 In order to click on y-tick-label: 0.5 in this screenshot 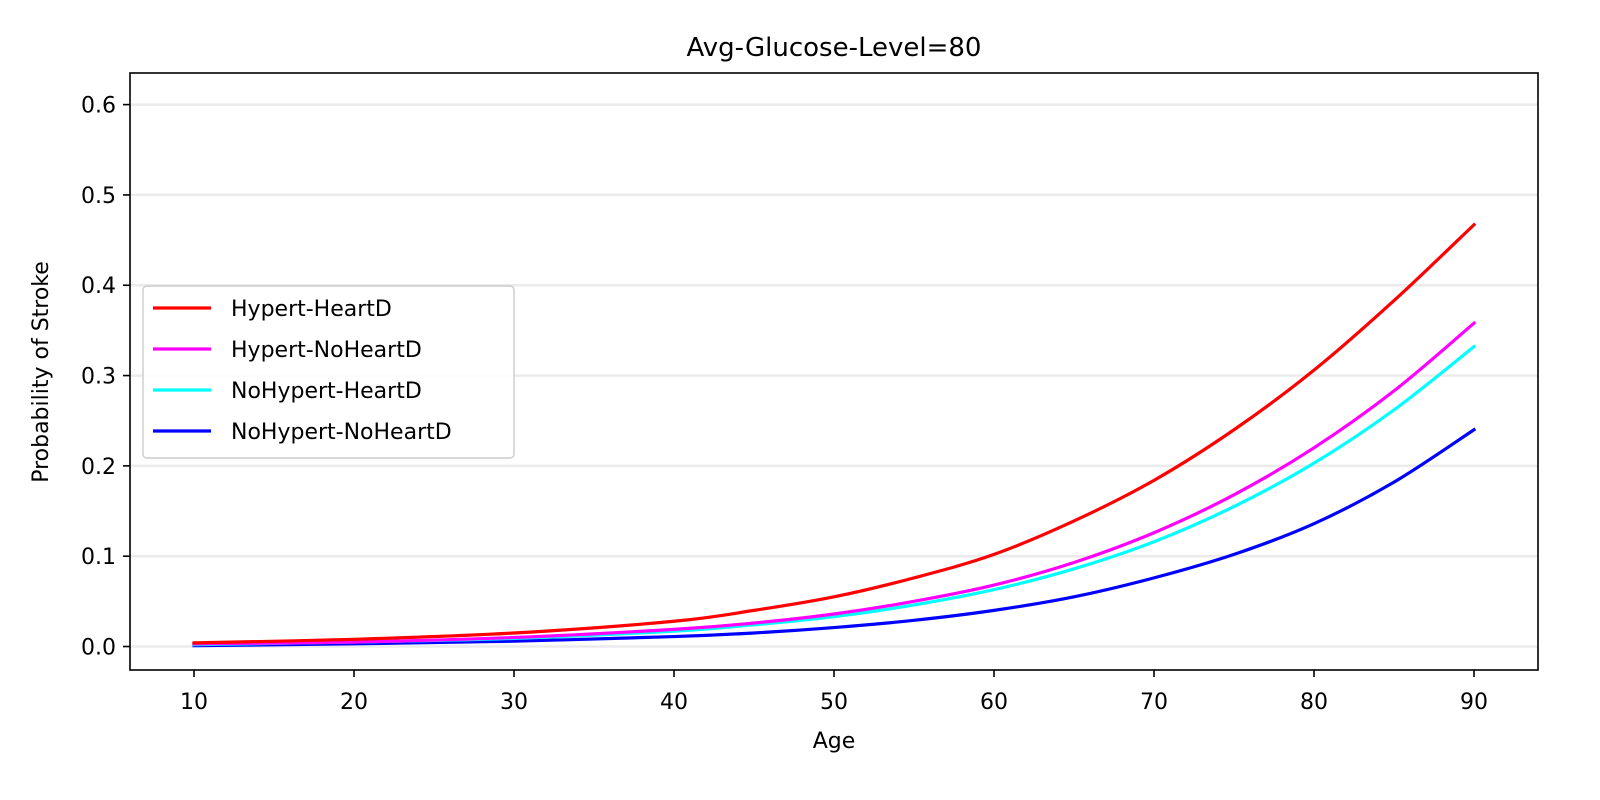, I will do `click(98, 196)`.